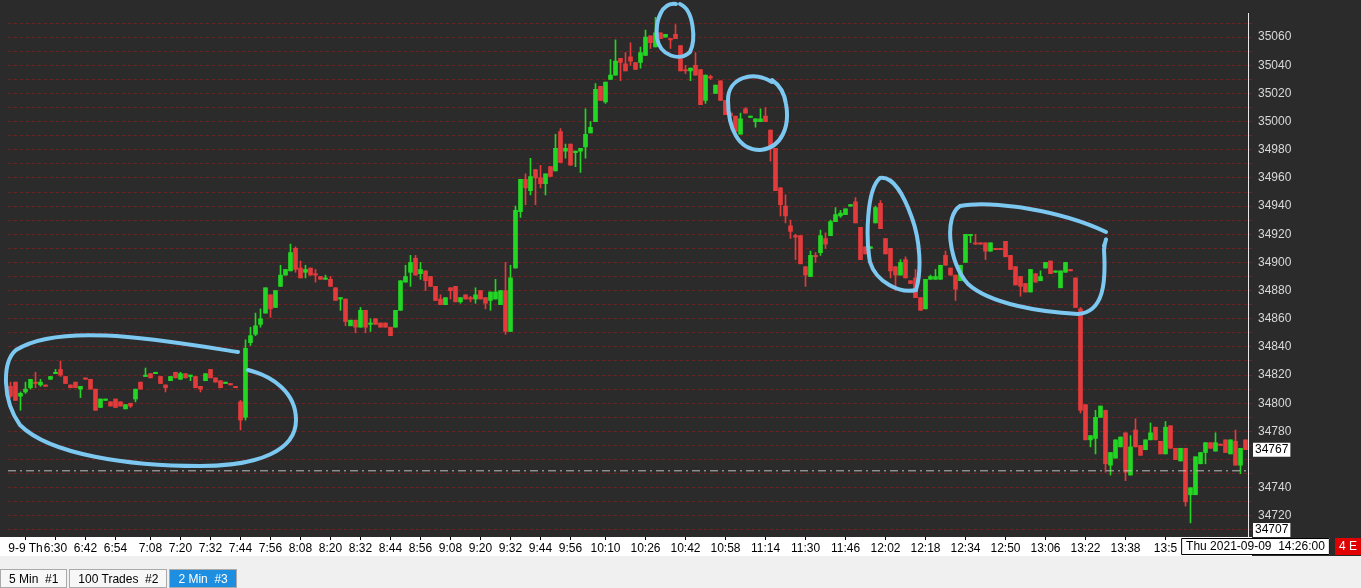 The width and height of the screenshot is (1361, 588). What do you see at coordinates (540, 547) in the screenshot?
I see `x-tick-label: 9:44` at bounding box center [540, 547].